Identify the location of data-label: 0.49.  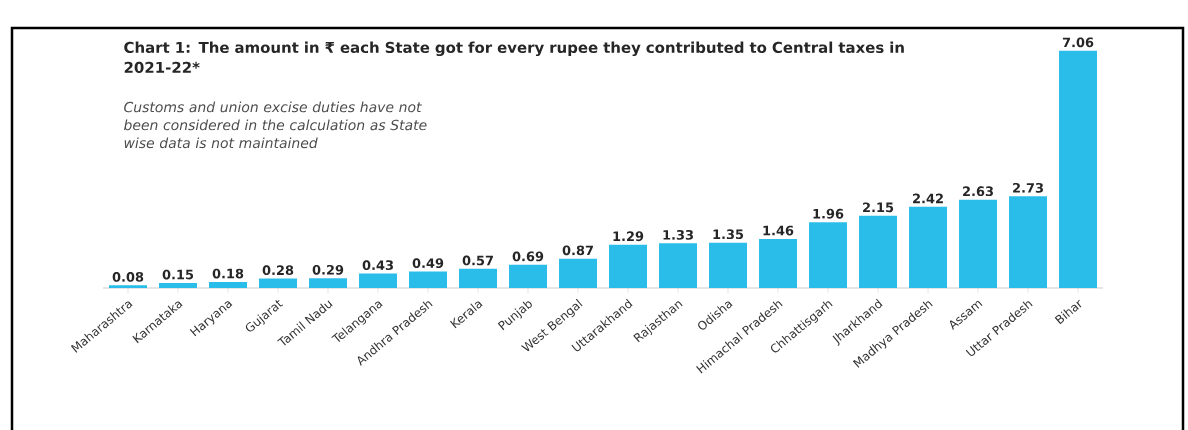
(428, 263).